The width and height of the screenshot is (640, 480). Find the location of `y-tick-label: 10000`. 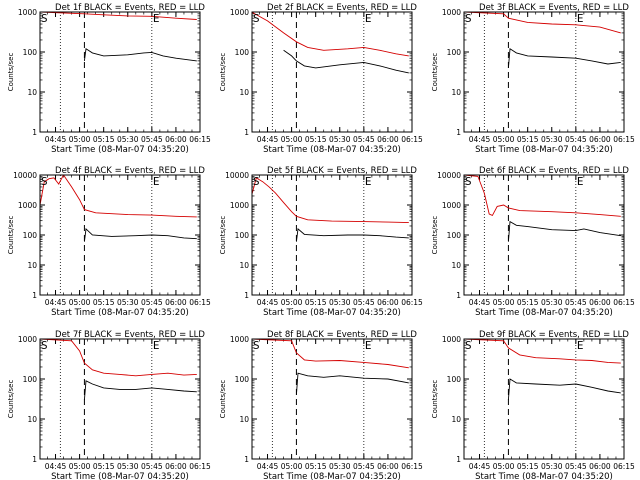

y-tick-label: 10000 is located at coordinates (237, 175).